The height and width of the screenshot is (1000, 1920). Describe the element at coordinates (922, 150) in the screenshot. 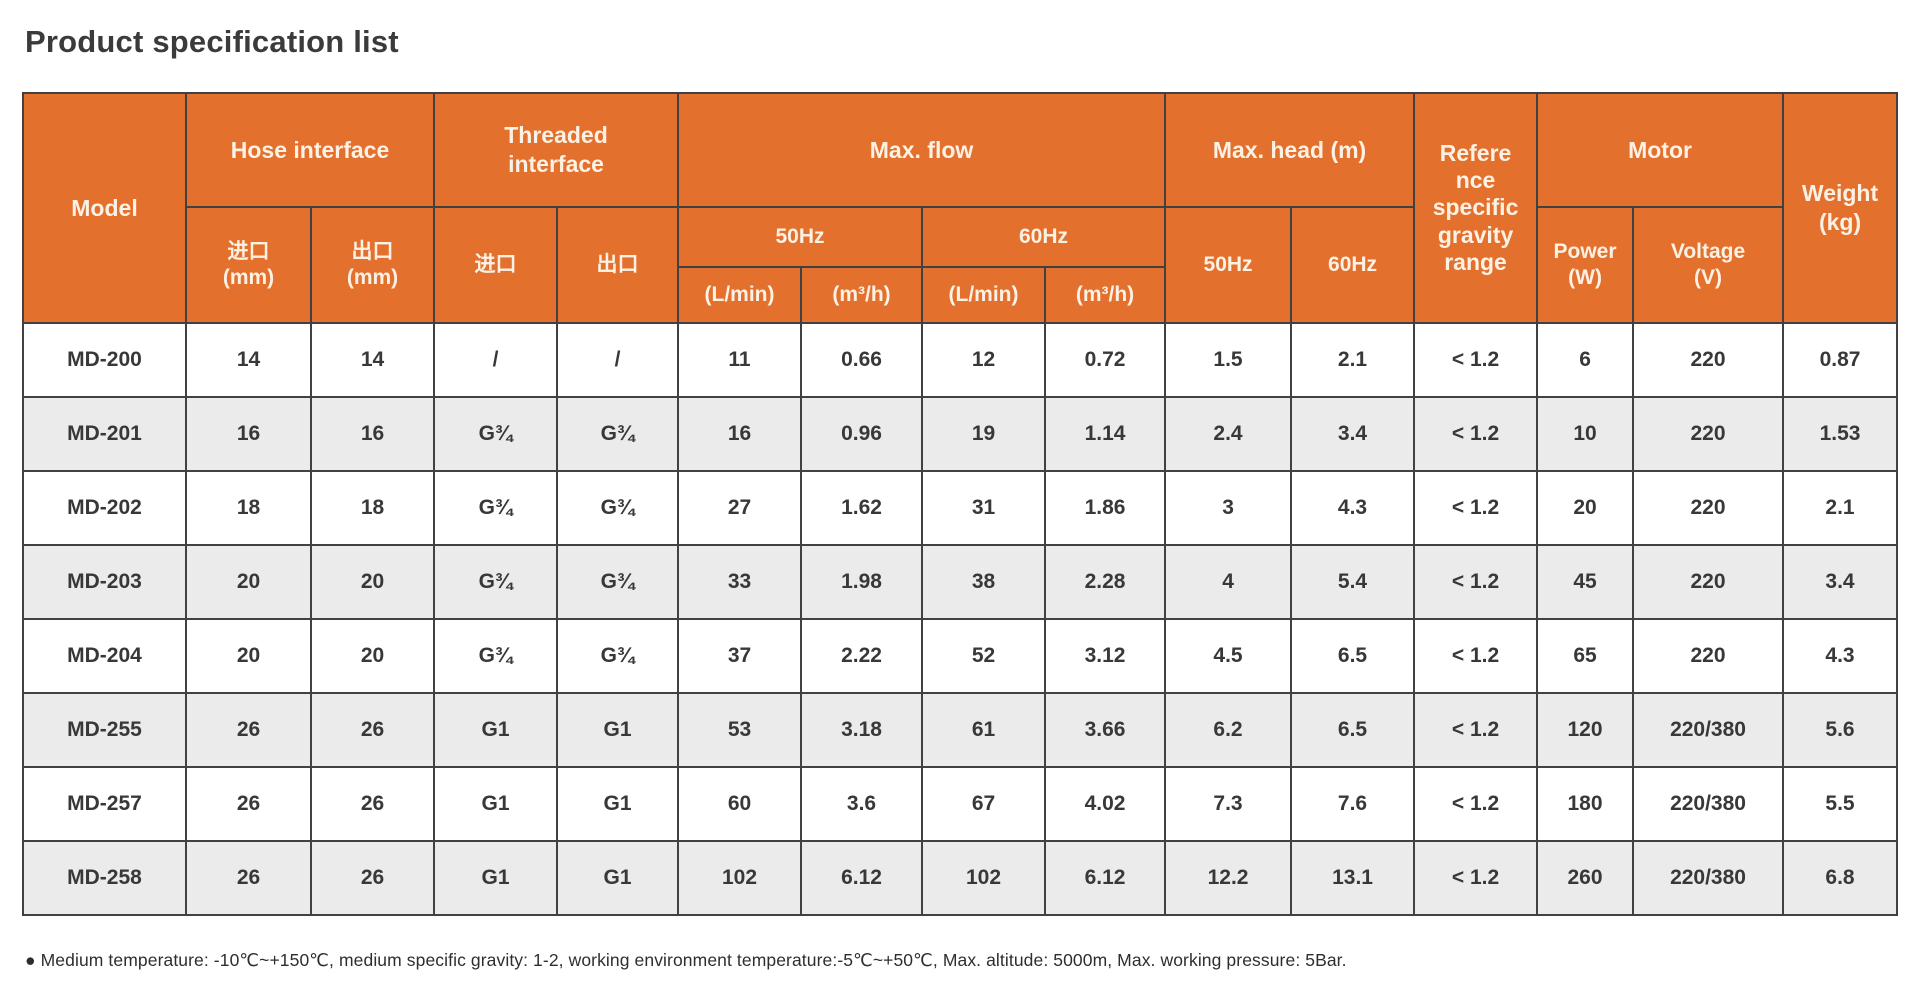

I see `header-max-flow: Max. flow` at that location.